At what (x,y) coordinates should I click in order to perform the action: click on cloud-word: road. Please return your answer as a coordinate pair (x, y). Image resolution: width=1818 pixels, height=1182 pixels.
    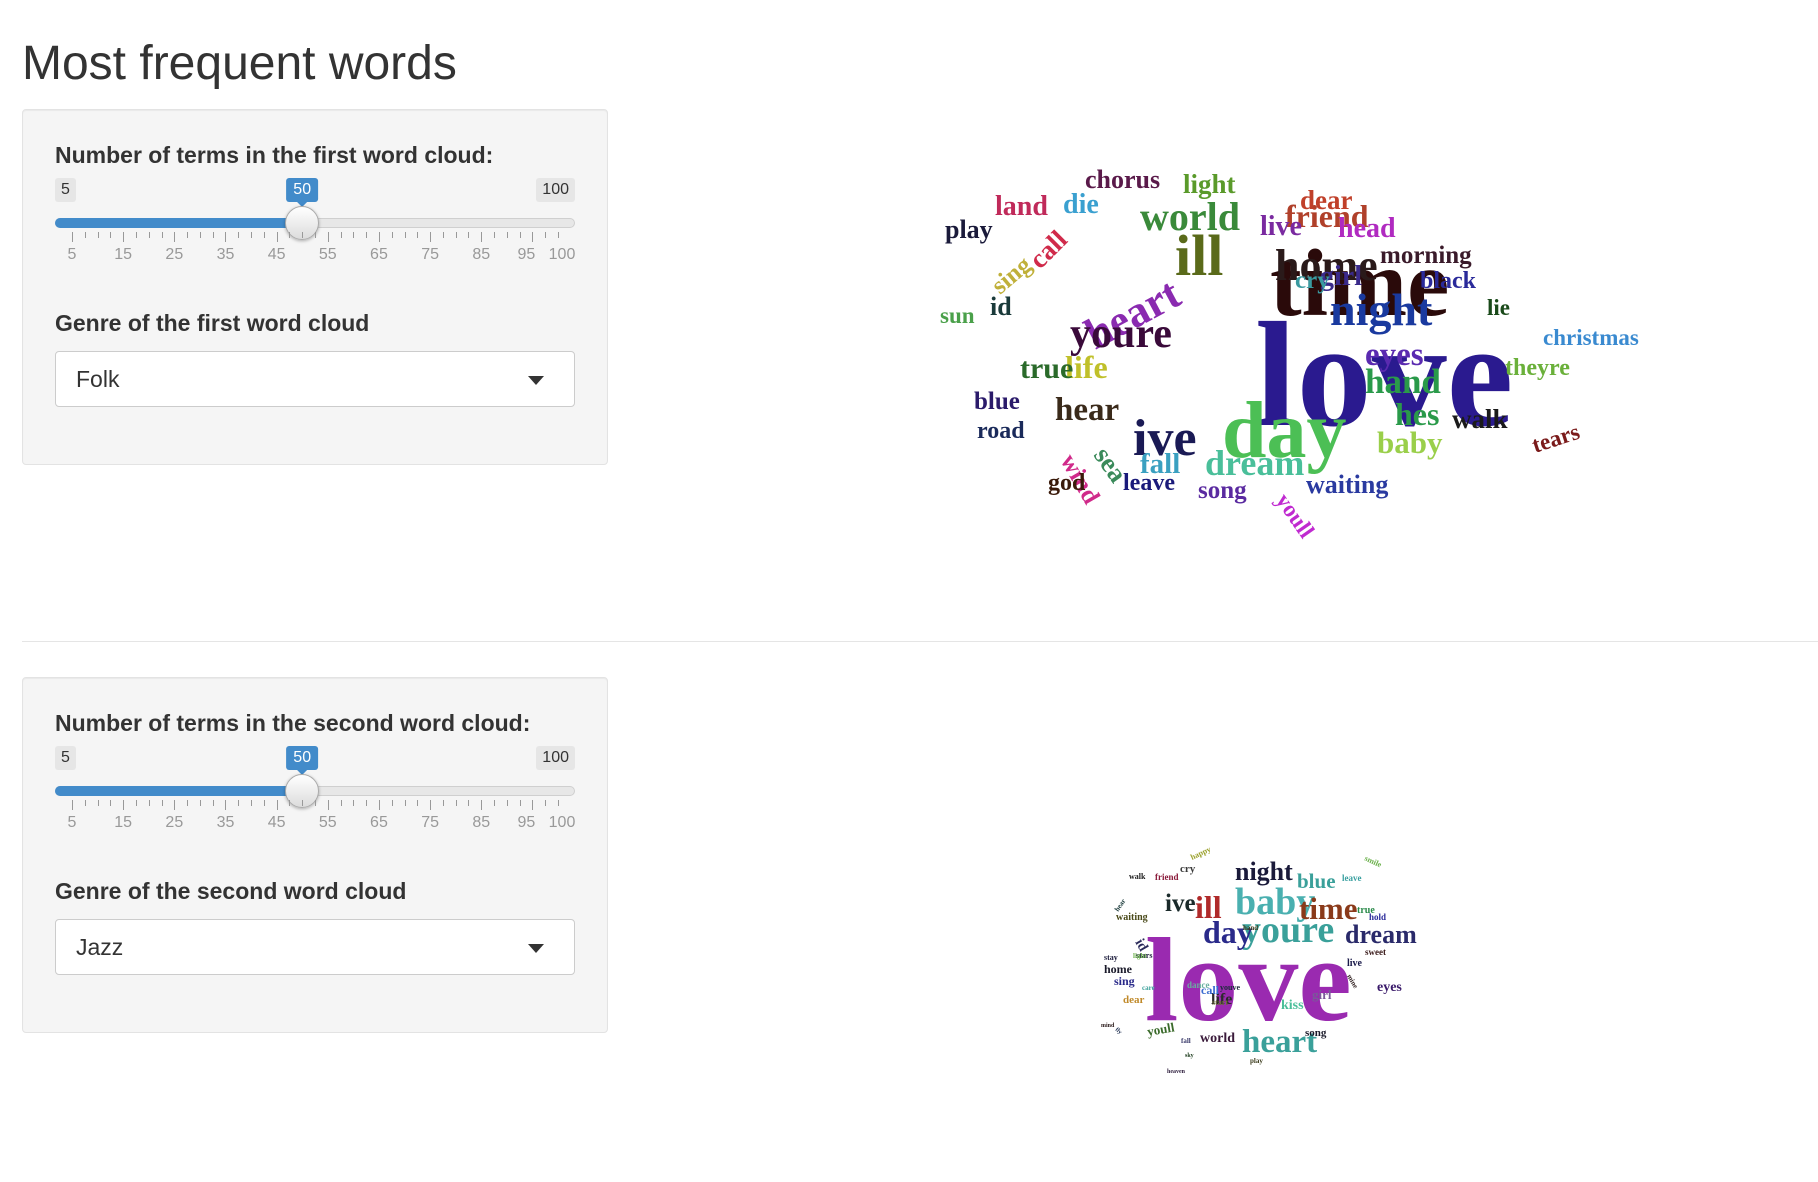
    Looking at the image, I should click on (1001, 431).